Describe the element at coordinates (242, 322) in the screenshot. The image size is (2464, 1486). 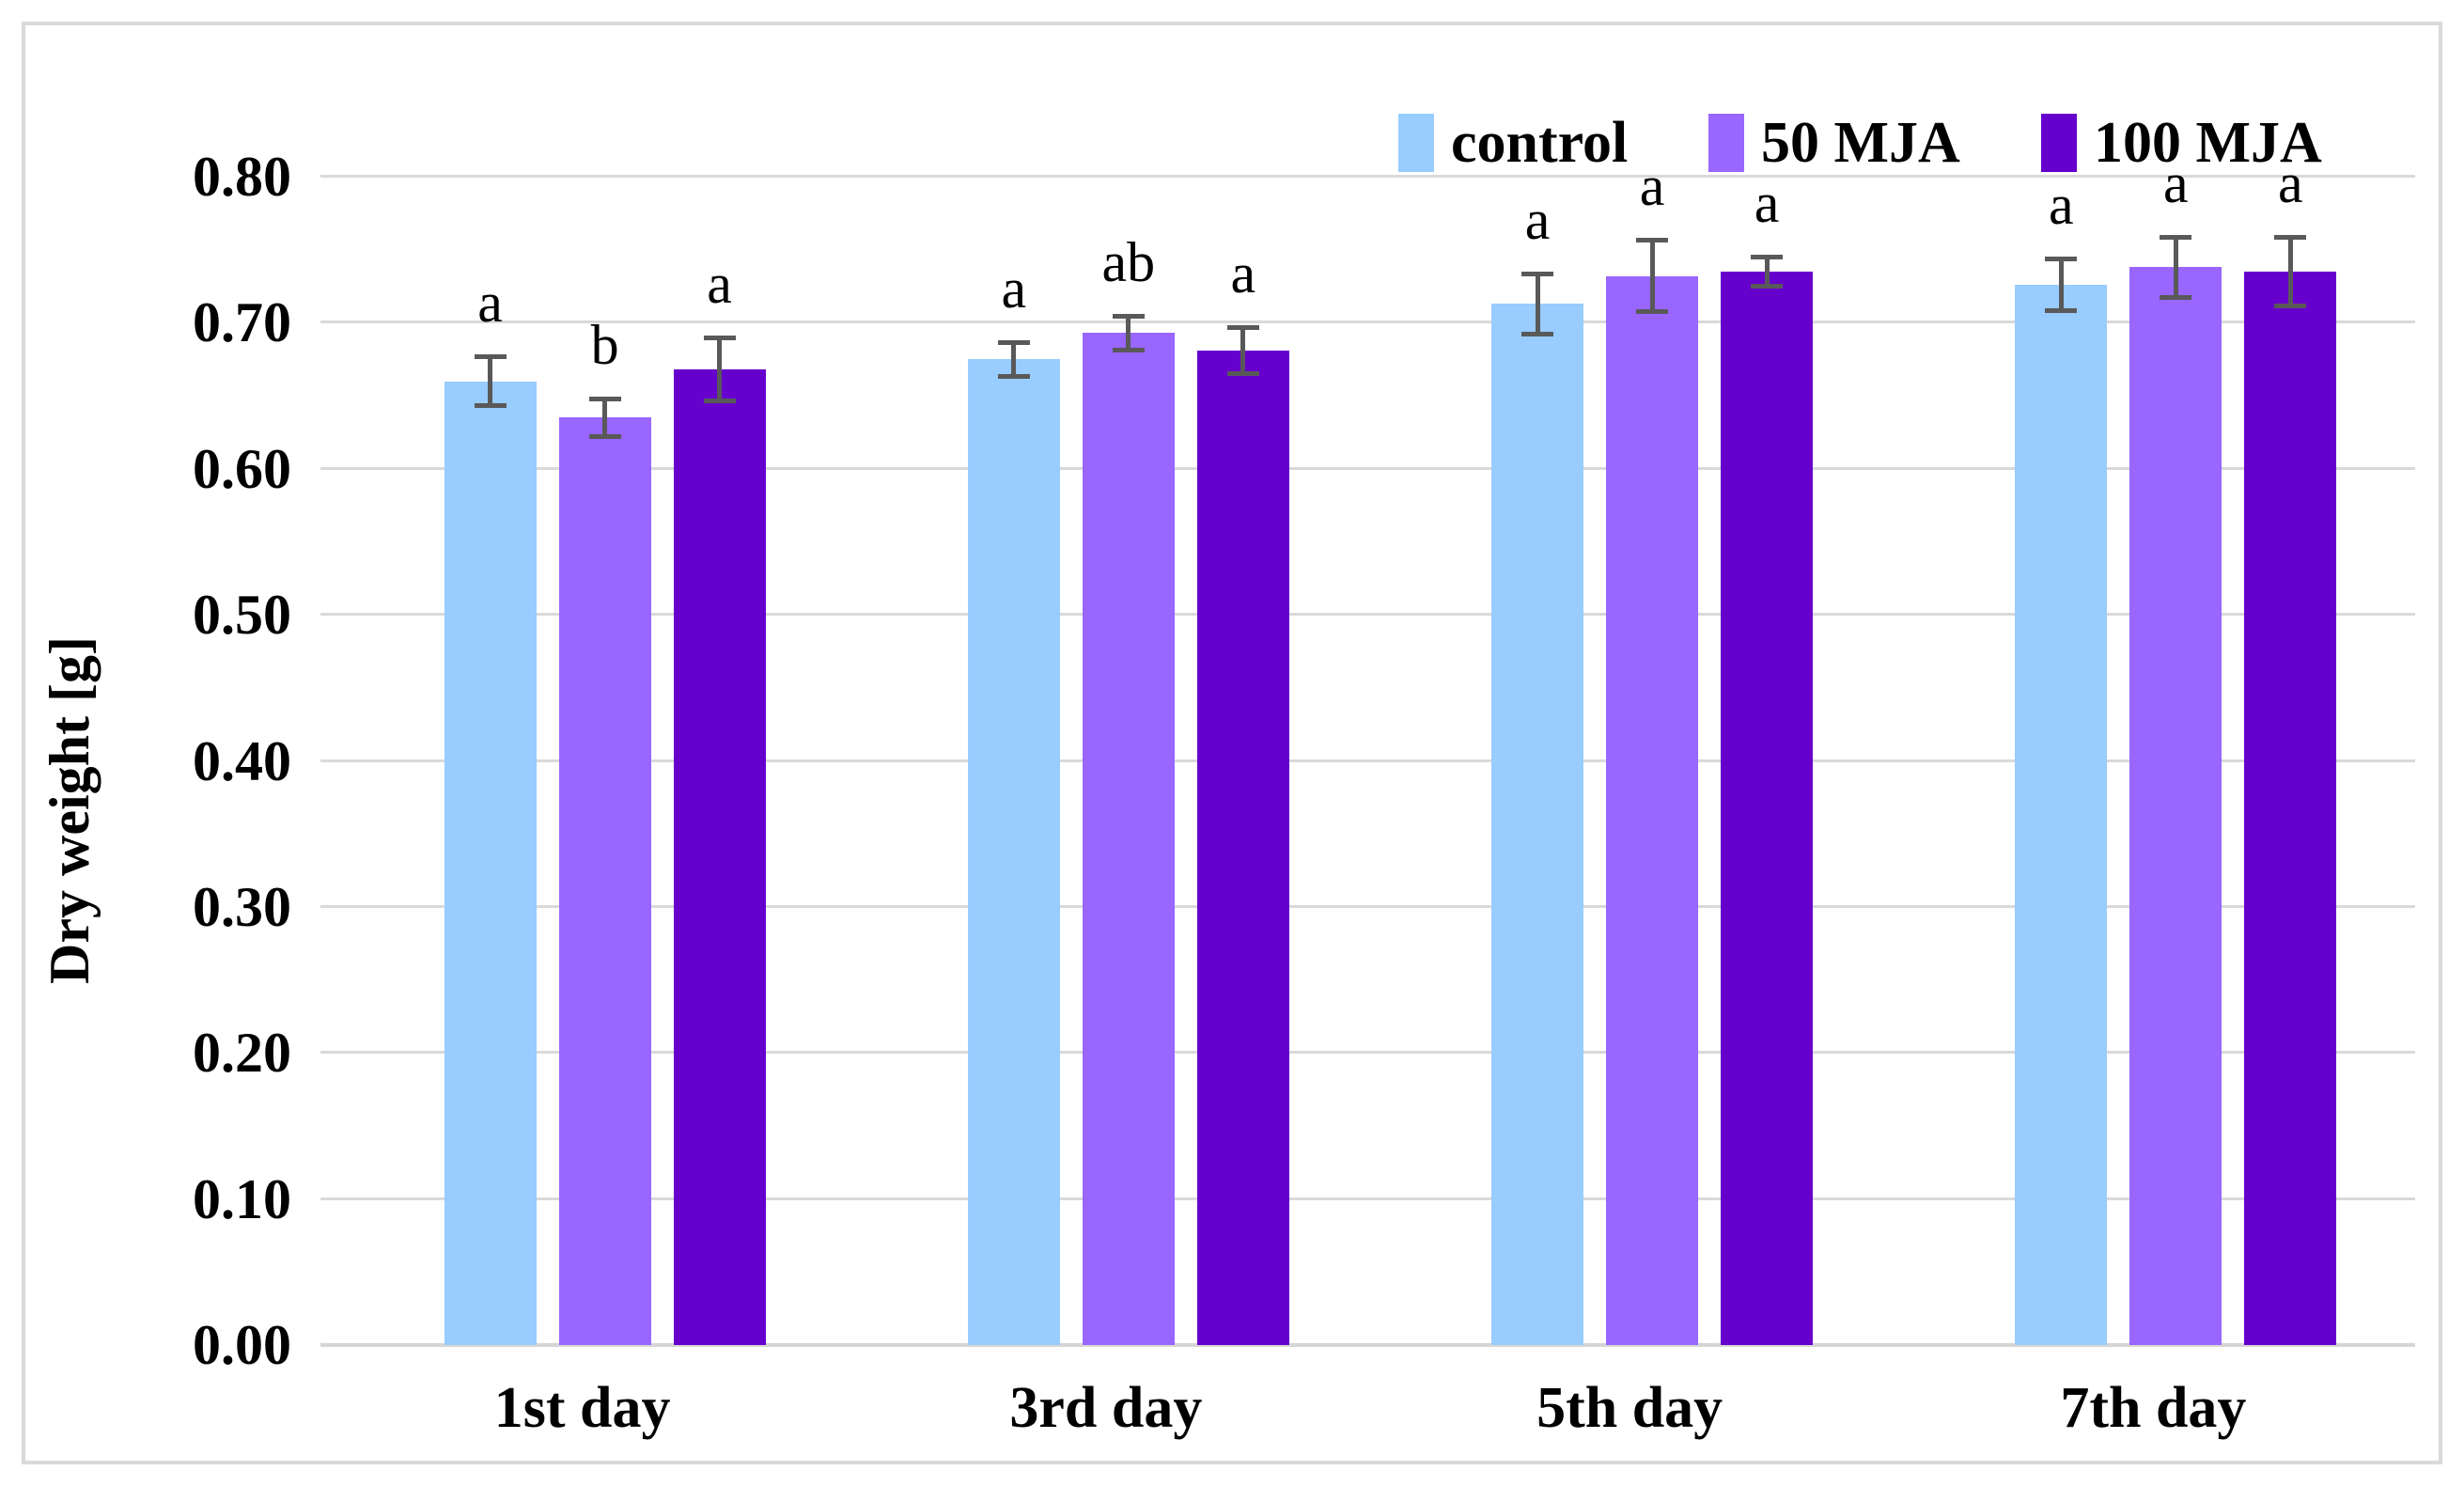
I see `y-tick-label: 0.70` at that location.